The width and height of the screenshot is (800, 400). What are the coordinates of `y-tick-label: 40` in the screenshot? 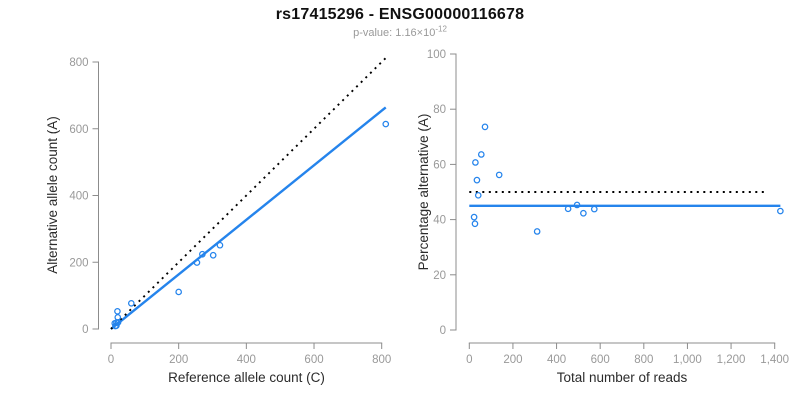 It's located at (439, 221).